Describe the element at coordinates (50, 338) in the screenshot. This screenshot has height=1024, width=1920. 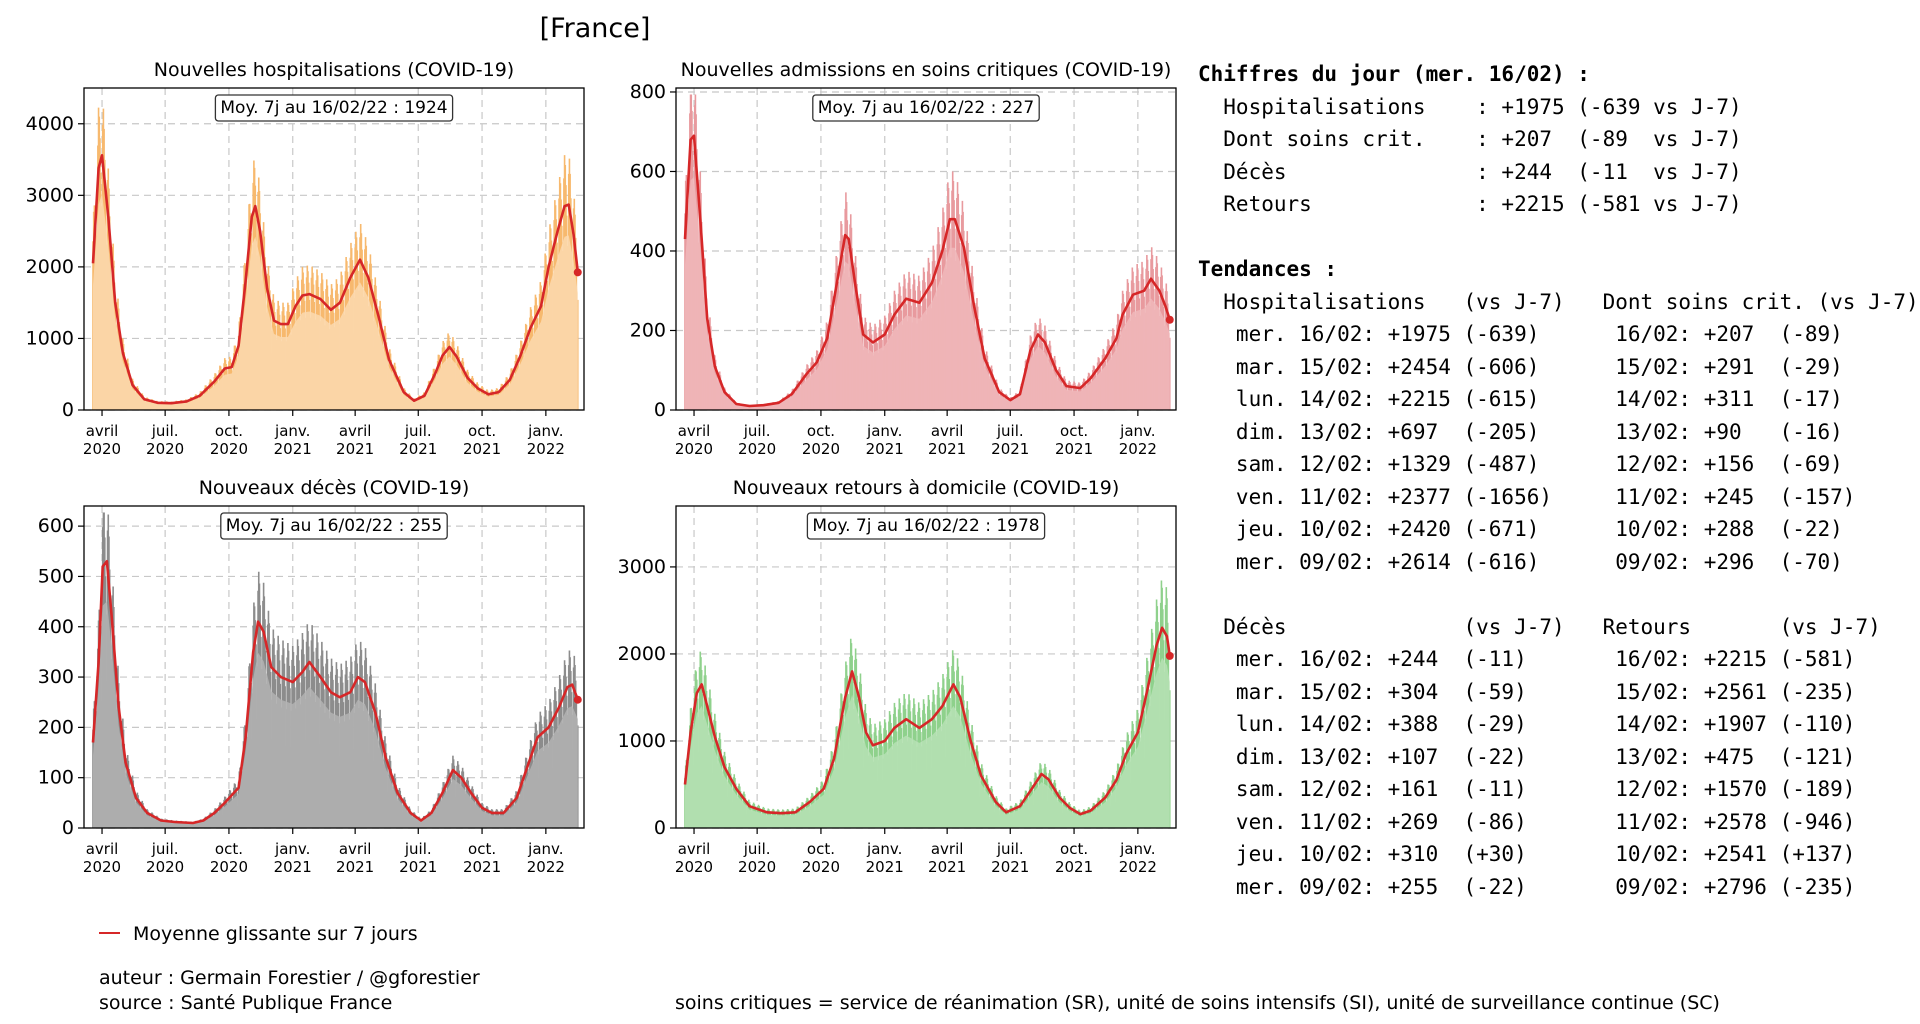
I see `y-tick-label: 1000` at that location.